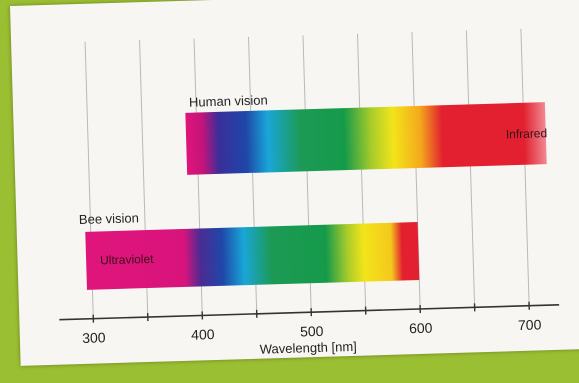 The height and width of the screenshot is (383, 579). Describe the element at coordinates (94, 337) in the screenshot. I see `x-tick-label: 300` at that location.